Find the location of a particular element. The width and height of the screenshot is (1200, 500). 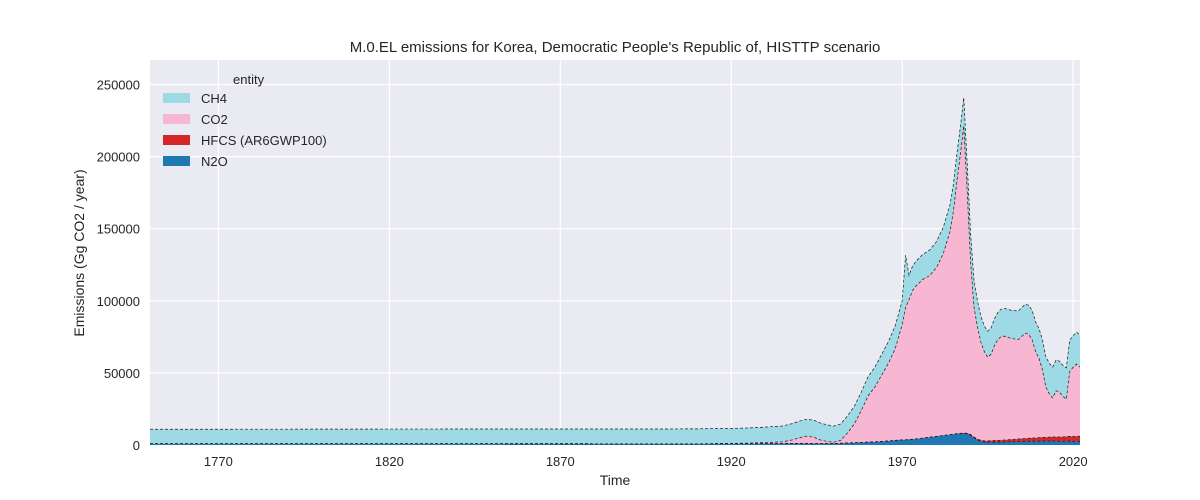

legend-label: N2O is located at coordinates (214, 161).